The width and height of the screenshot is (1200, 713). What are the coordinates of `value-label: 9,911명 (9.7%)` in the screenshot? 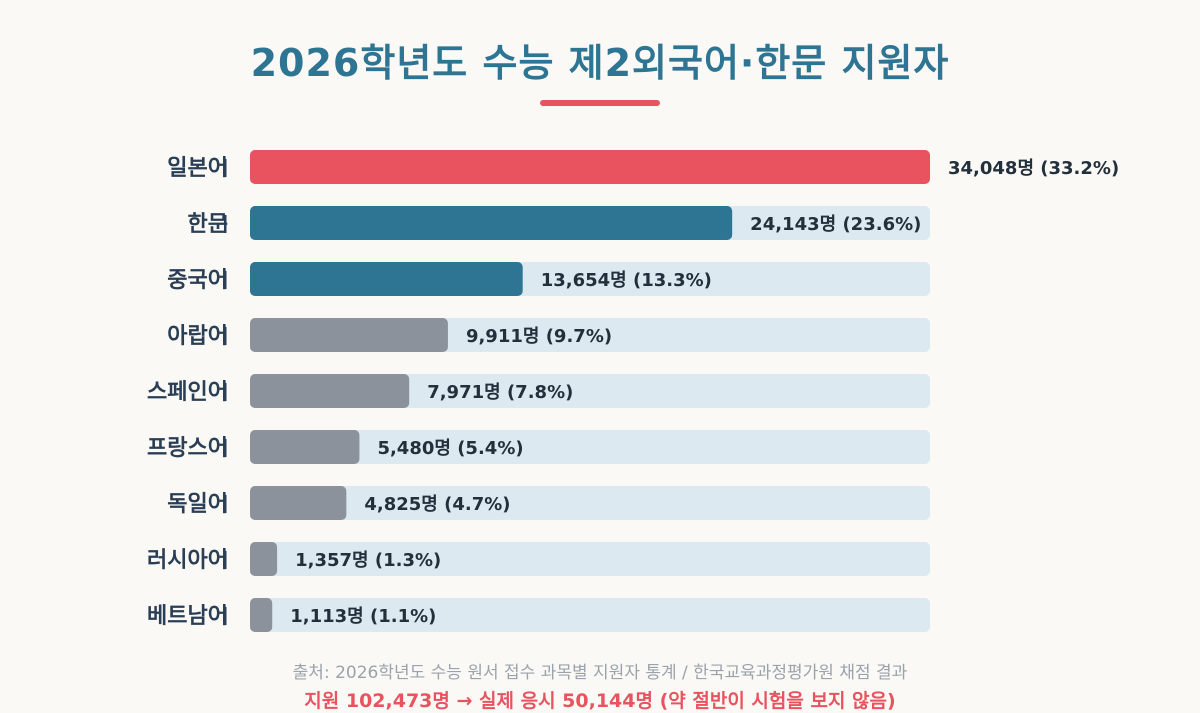 It's located at (539, 336).